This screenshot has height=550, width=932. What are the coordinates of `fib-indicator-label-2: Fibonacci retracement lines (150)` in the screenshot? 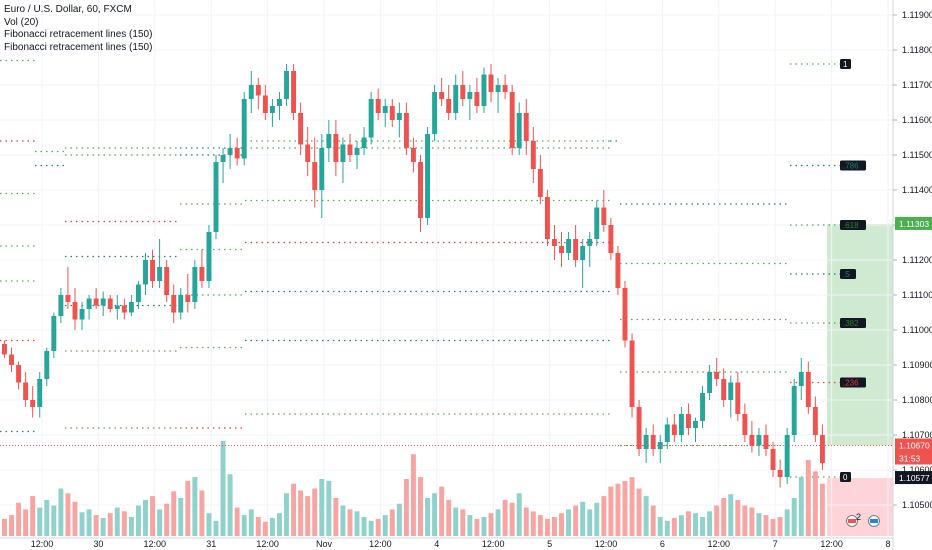 It's located at (78, 47).